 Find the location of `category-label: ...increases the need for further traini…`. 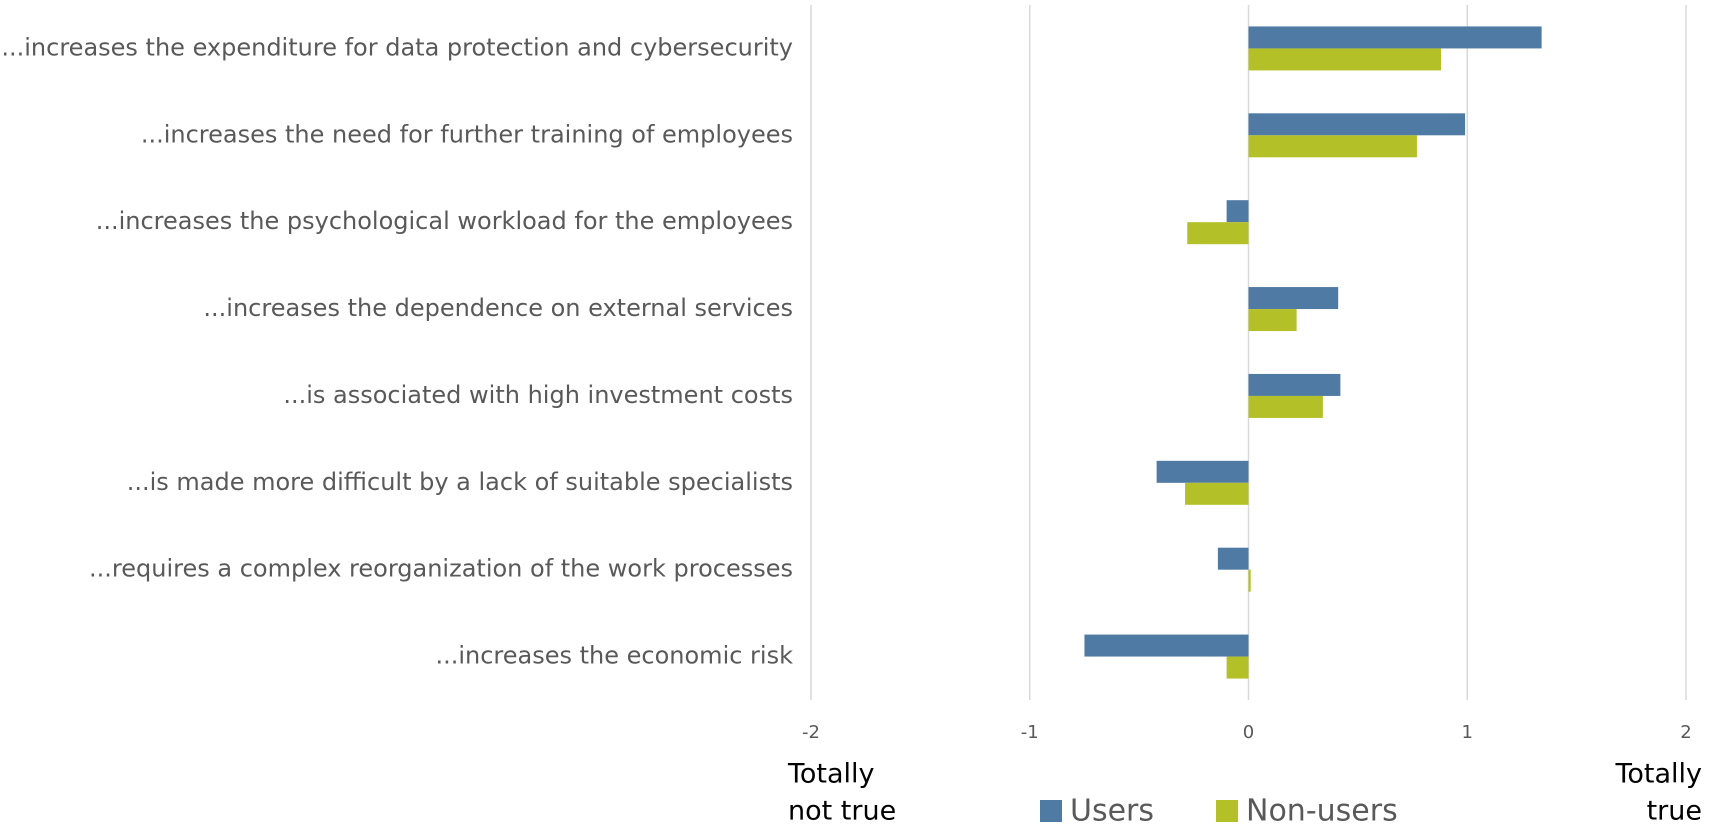

category-label: ...increases the need for further traini… is located at coordinates (467, 134).